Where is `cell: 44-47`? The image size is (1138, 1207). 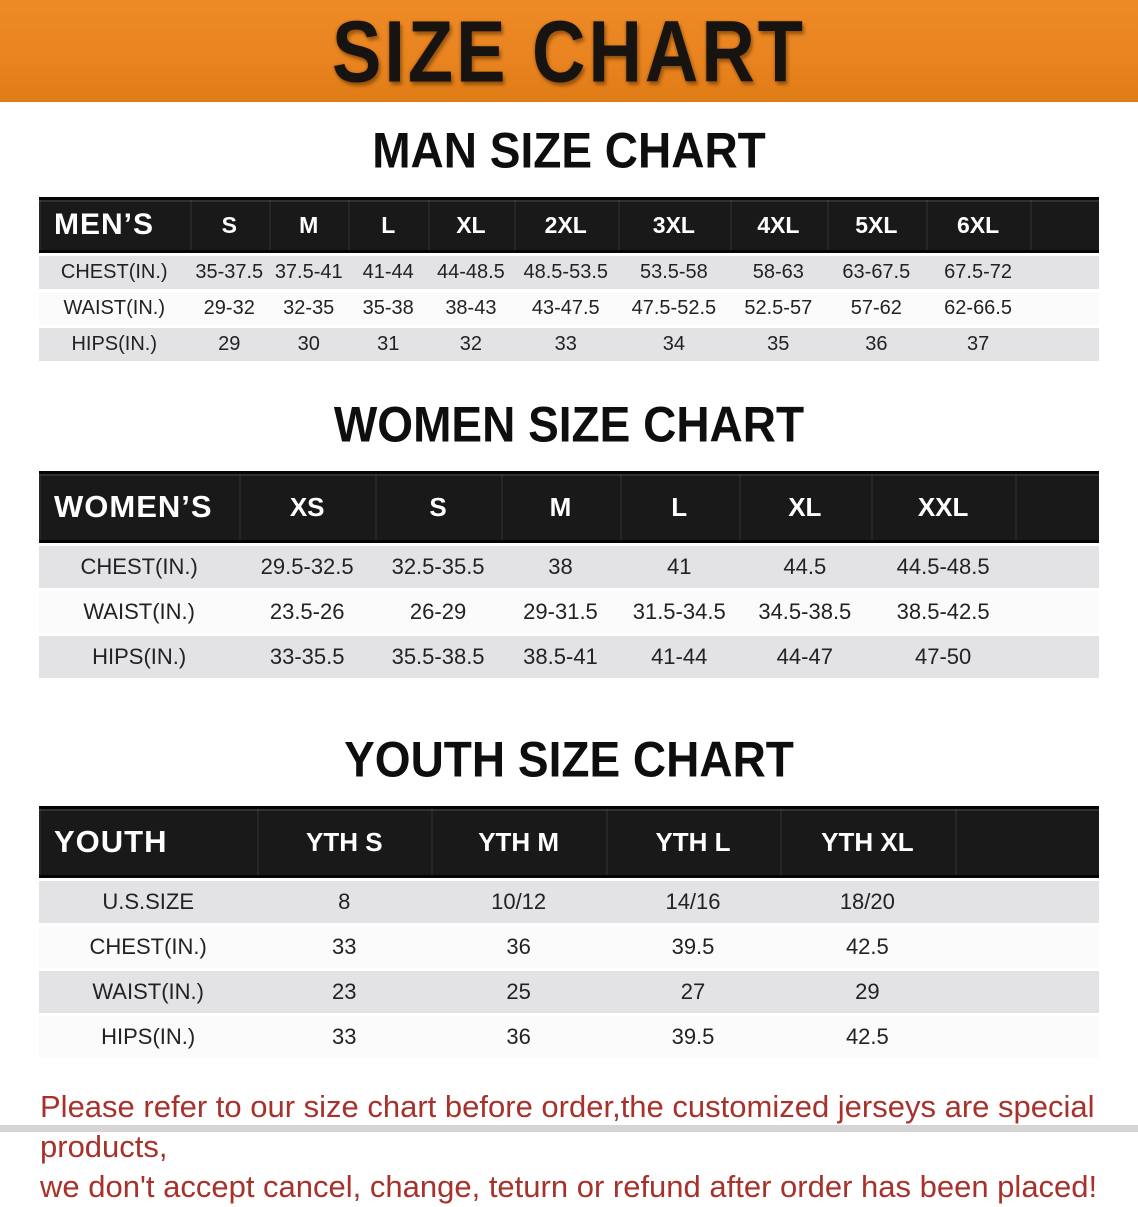 cell: 44-47 is located at coordinates (805, 657).